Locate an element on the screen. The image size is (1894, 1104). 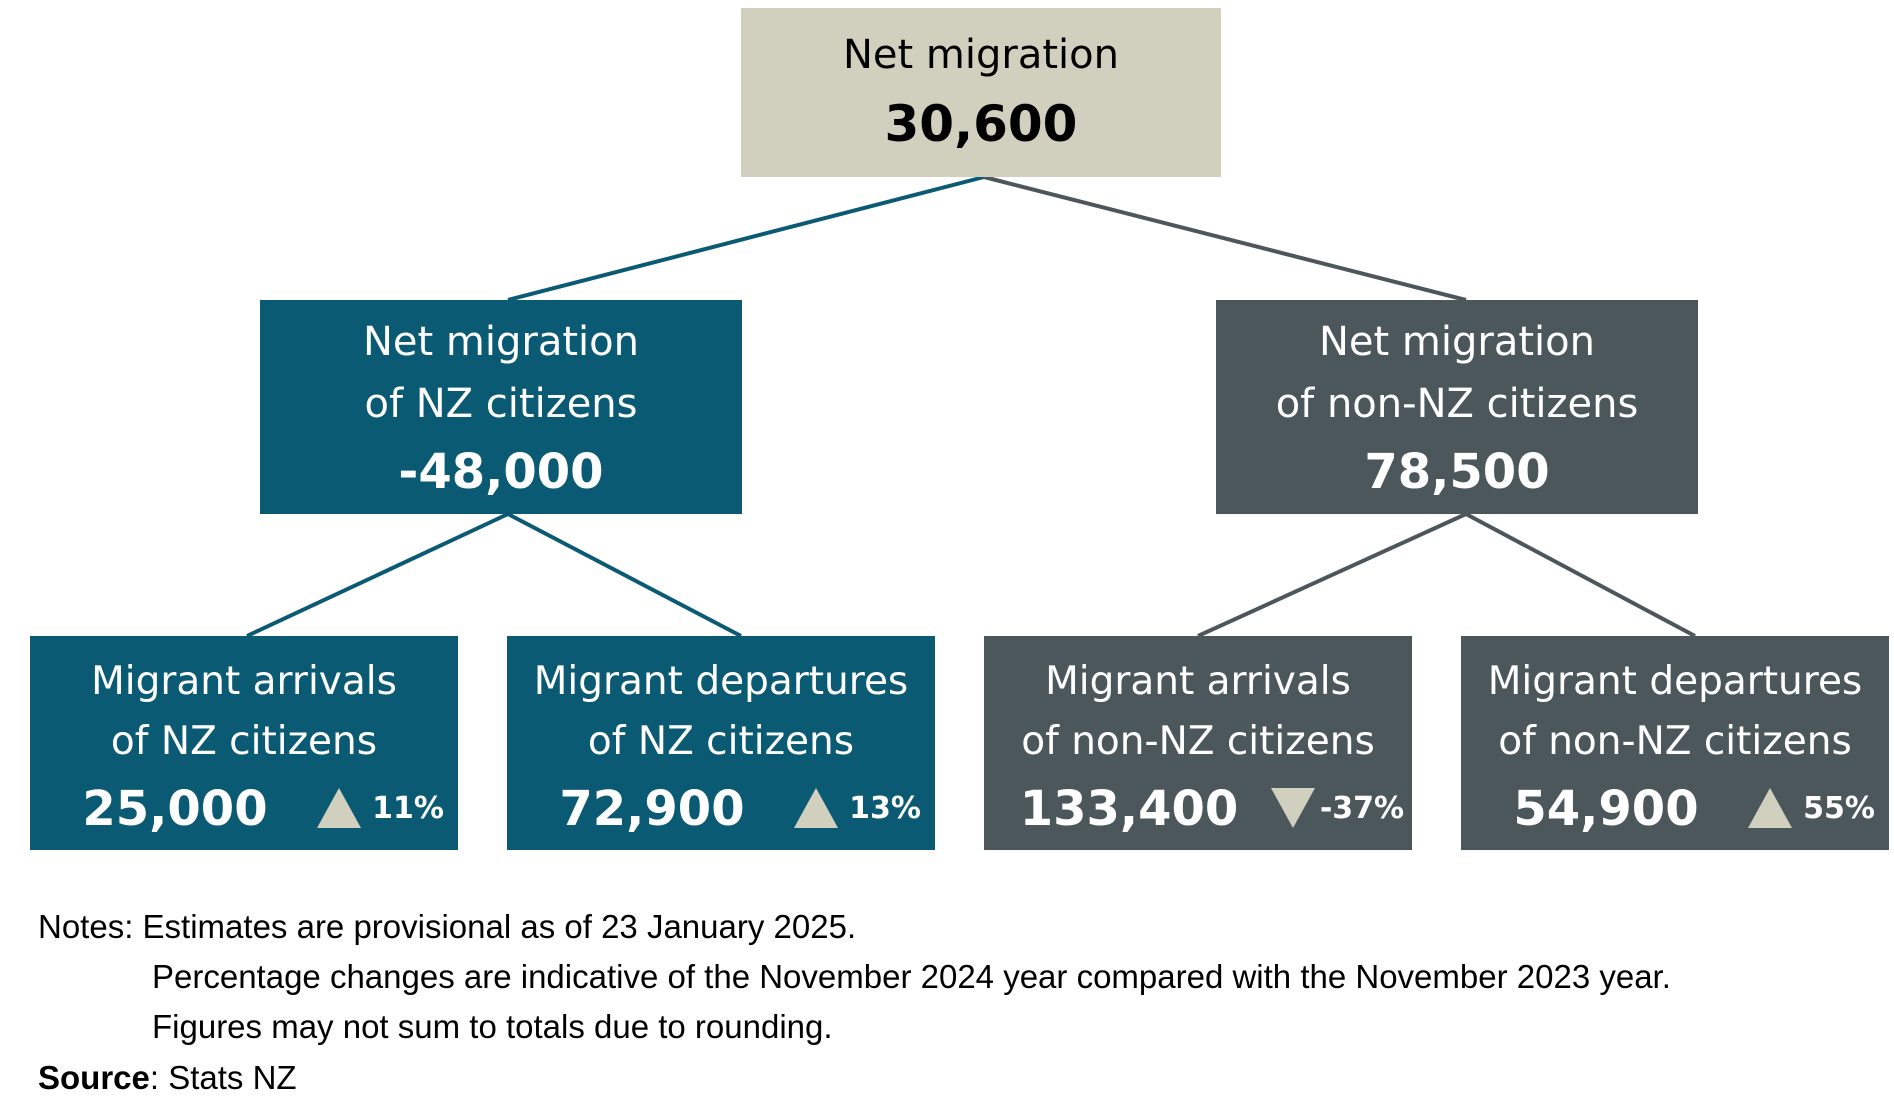
connector-non-nz-to-departures is located at coordinates (1580, 575).